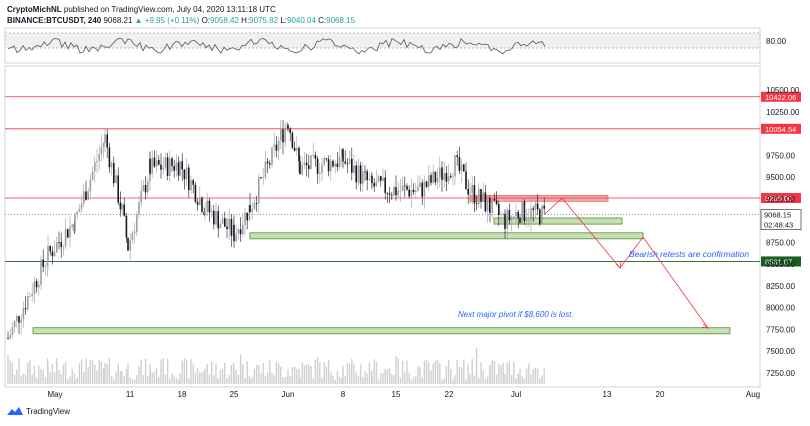 Image resolution: width=810 pixels, height=426 pixels. What do you see at coordinates (780, 242) in the screenshot?
I see `price-tick-label: 8750.00` at bounding box center [780, 242].